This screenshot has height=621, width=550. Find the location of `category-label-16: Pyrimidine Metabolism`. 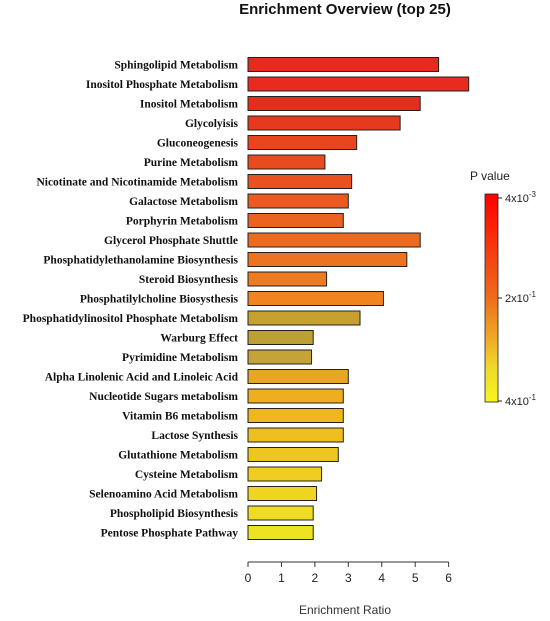

category-label-16: Pyrimidine Metabolism is located at coordinates (180, 358).